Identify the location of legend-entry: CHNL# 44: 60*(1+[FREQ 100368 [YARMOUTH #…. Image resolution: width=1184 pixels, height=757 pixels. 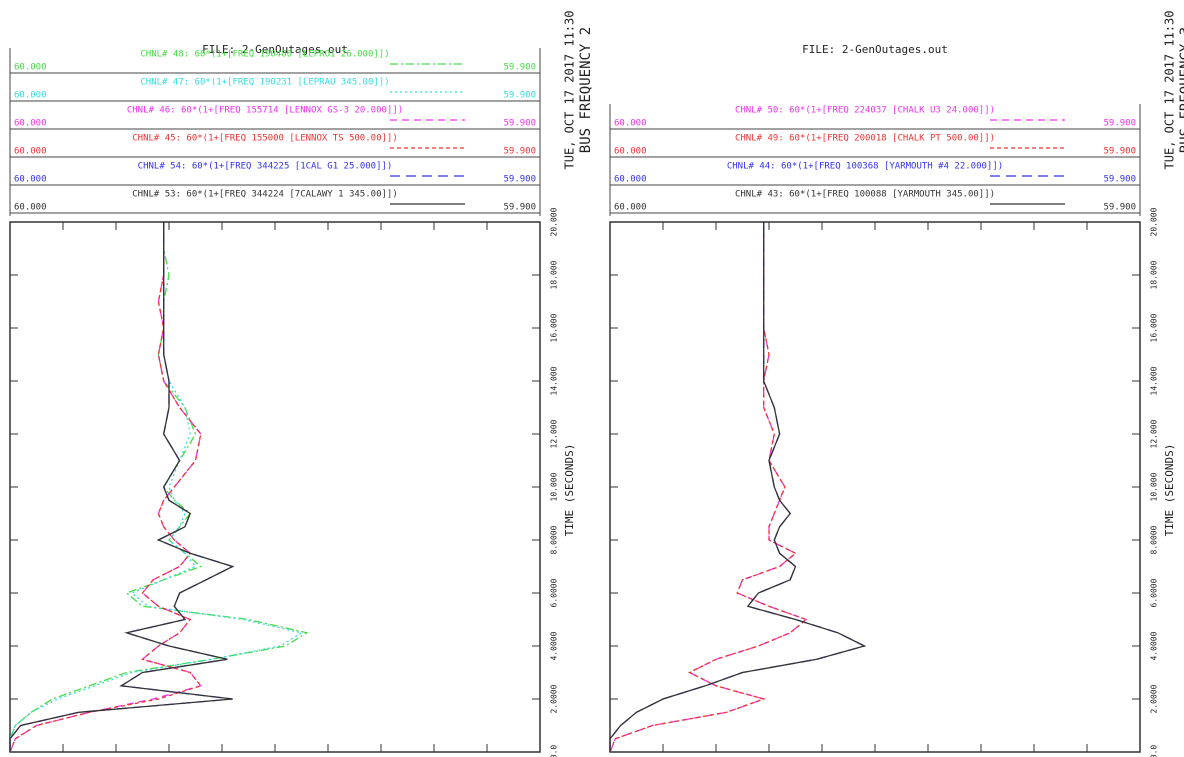
(865, 167).